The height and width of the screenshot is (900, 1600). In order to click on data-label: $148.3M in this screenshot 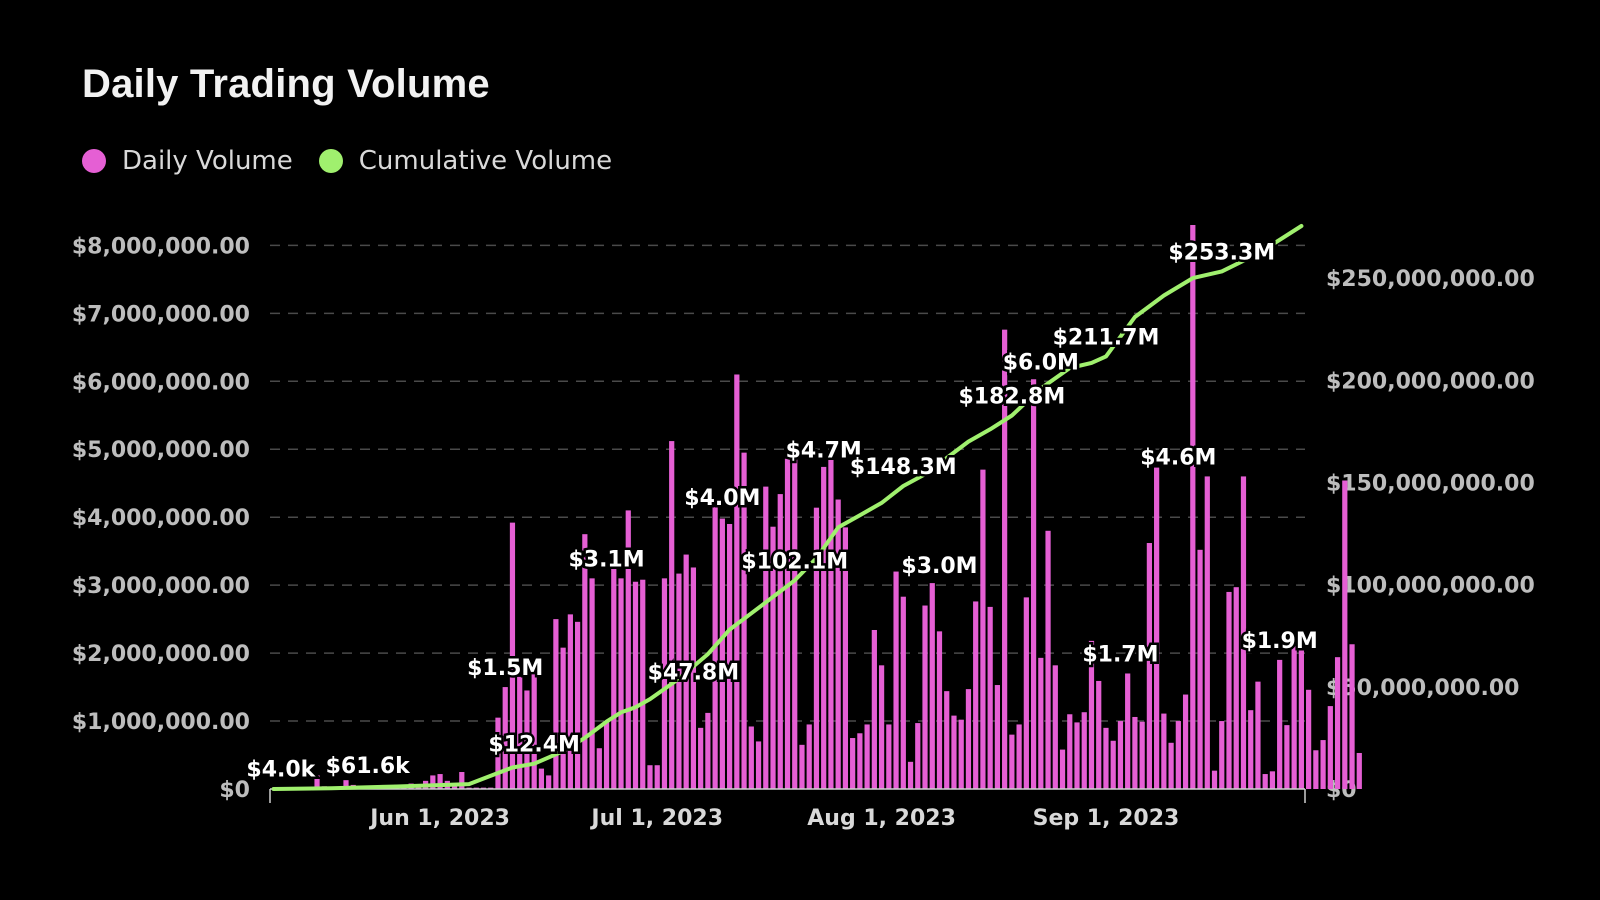, I will do `click(903, 467)`.